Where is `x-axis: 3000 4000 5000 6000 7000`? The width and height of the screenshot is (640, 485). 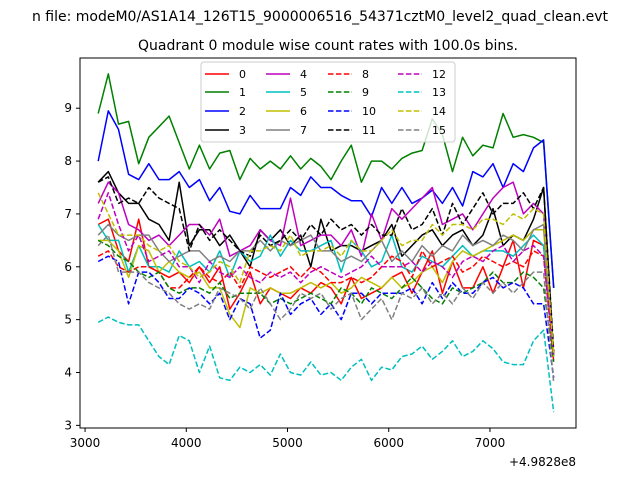
x-axis: 3000 4000 5000 6000 7000 is located at coordinates (287, 439).